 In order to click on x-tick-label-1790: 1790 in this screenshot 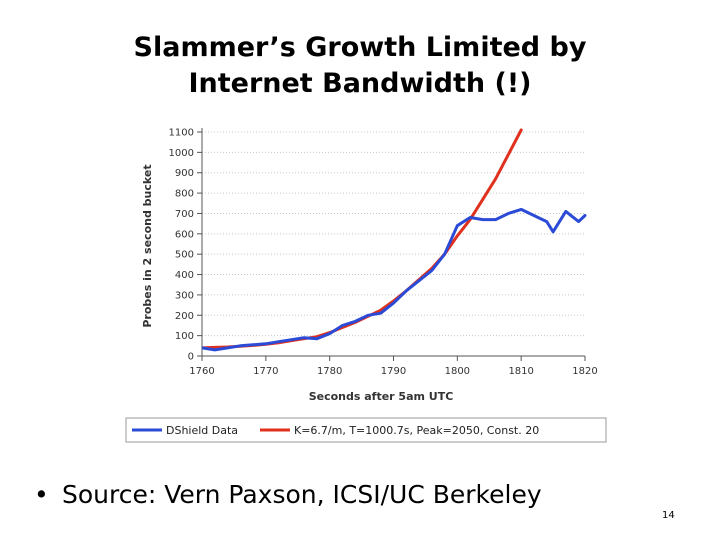, I will do `click(393, 371)`.